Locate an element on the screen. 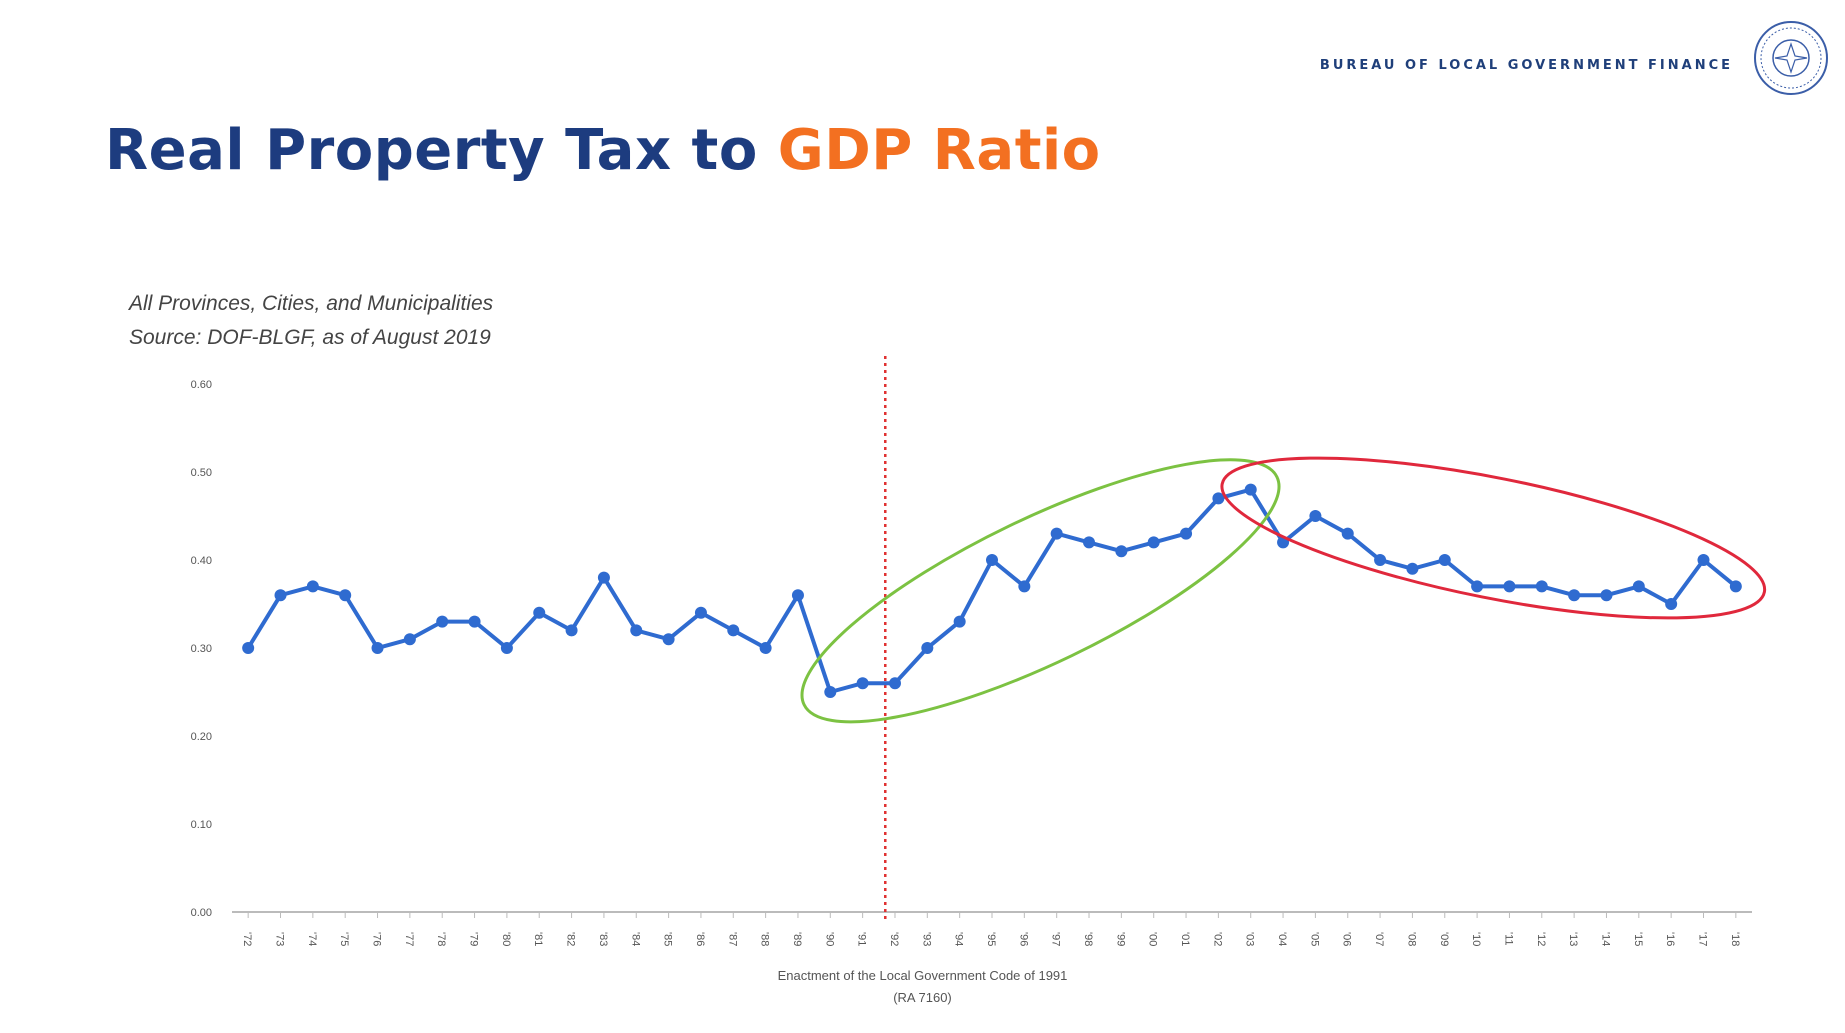 This screenshot has height=1033, width=1845. x-tick-label: '89 is located at coordinates (797, 939).